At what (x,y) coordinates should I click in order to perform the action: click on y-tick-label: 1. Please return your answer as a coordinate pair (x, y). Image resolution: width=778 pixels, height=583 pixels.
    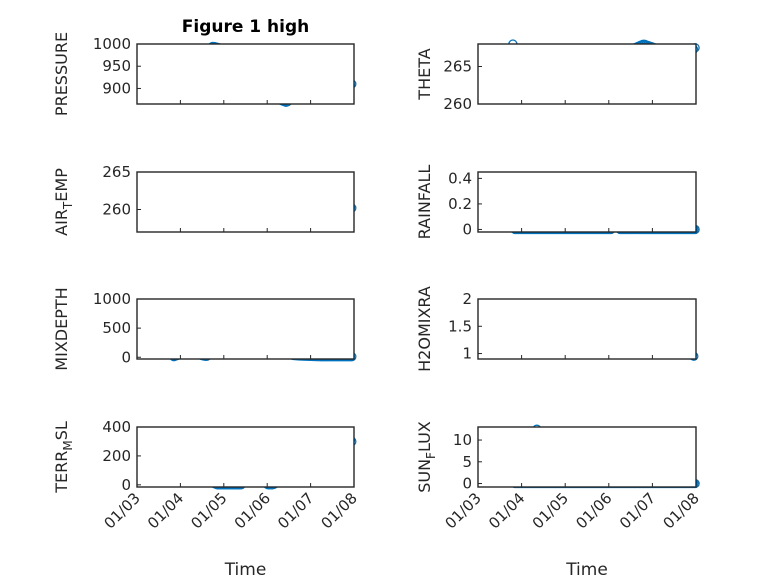
    Looking at the image, I should click on (467, 354).